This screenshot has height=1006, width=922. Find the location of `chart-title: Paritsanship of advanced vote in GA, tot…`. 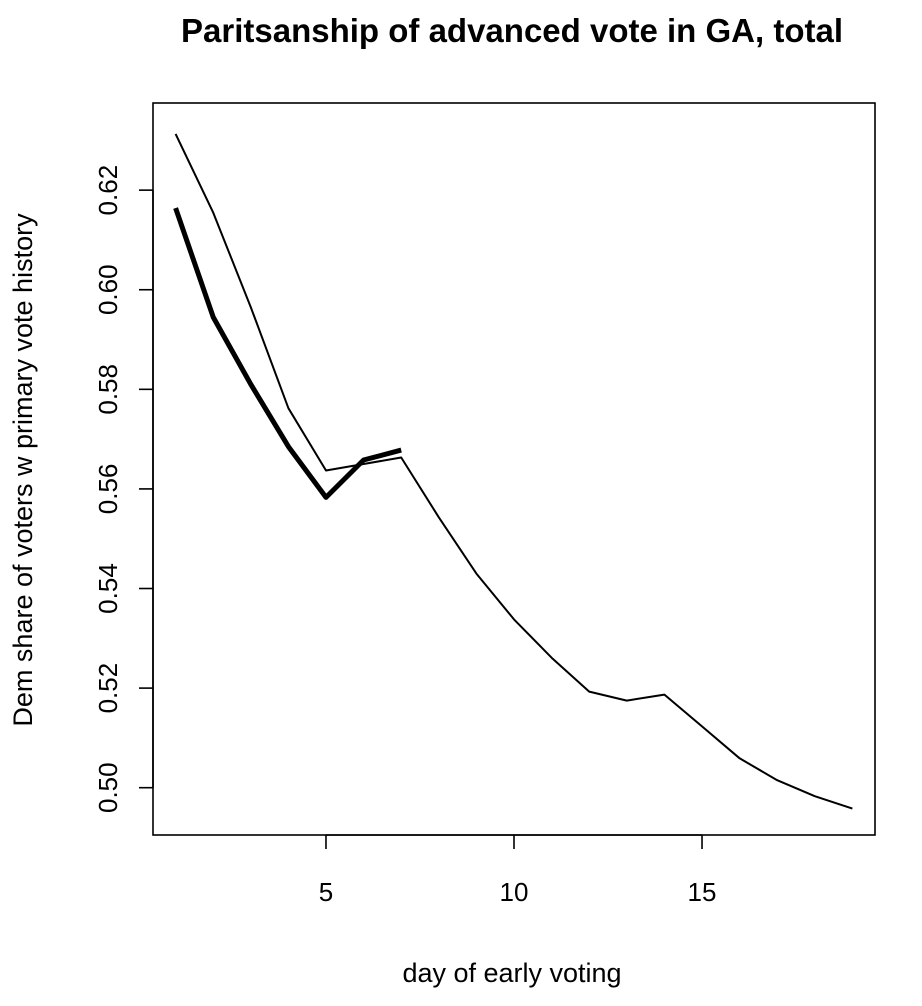

chart-title: Paritsanship of advanced vote in GA, tot… is located at coordinates (512, 30).